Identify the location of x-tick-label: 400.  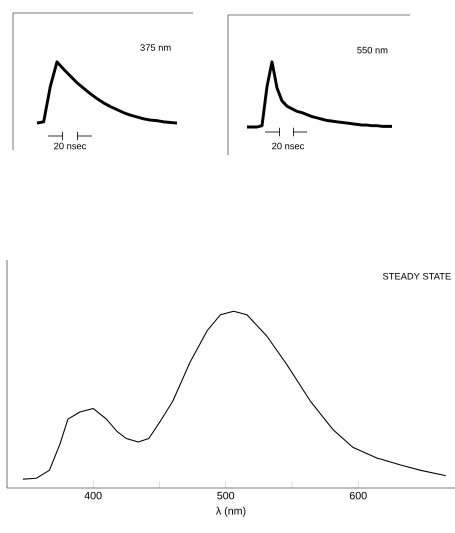
(93, 496).